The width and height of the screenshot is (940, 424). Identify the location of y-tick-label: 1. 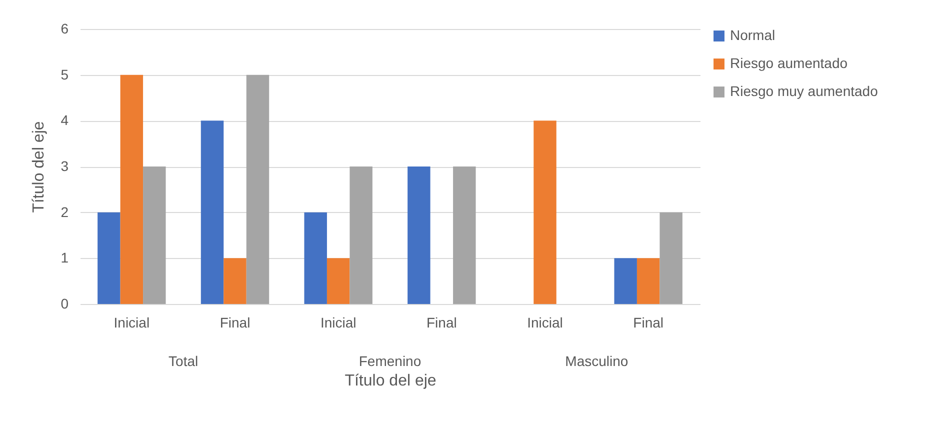
(64, 258).